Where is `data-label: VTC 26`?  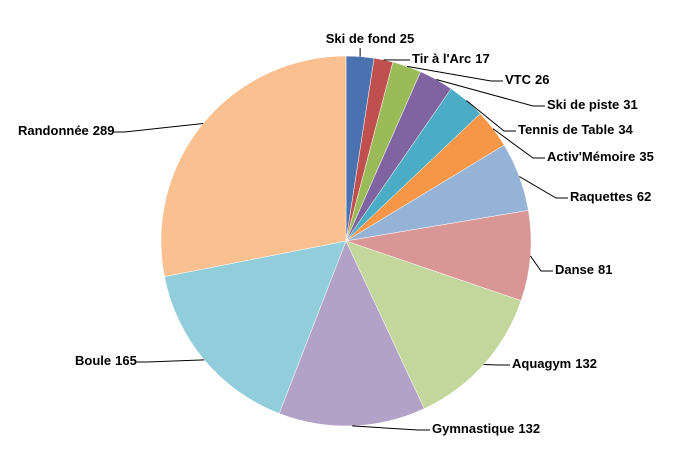
data-label: VTC 26 is located at coordinates (527, 79).